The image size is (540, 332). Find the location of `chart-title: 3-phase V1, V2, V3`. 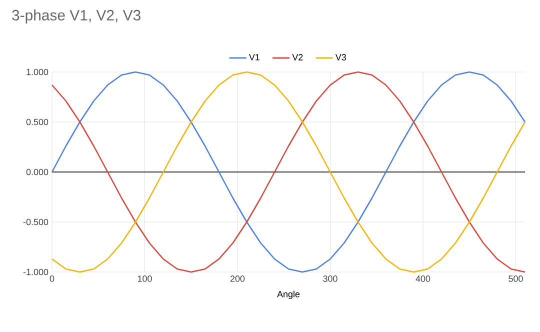

chart-title: 3-phase V1, V2, V3 is located at coordinates (76, 17).